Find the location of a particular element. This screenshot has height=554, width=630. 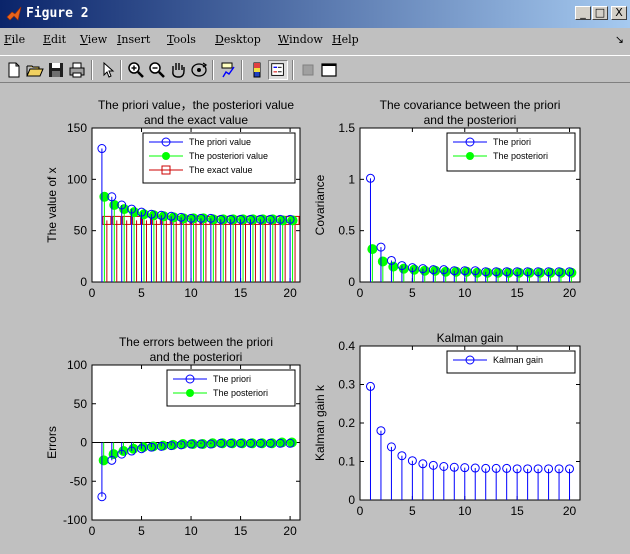

menu-insert-label: nsert is located at coordinates (136, 39).